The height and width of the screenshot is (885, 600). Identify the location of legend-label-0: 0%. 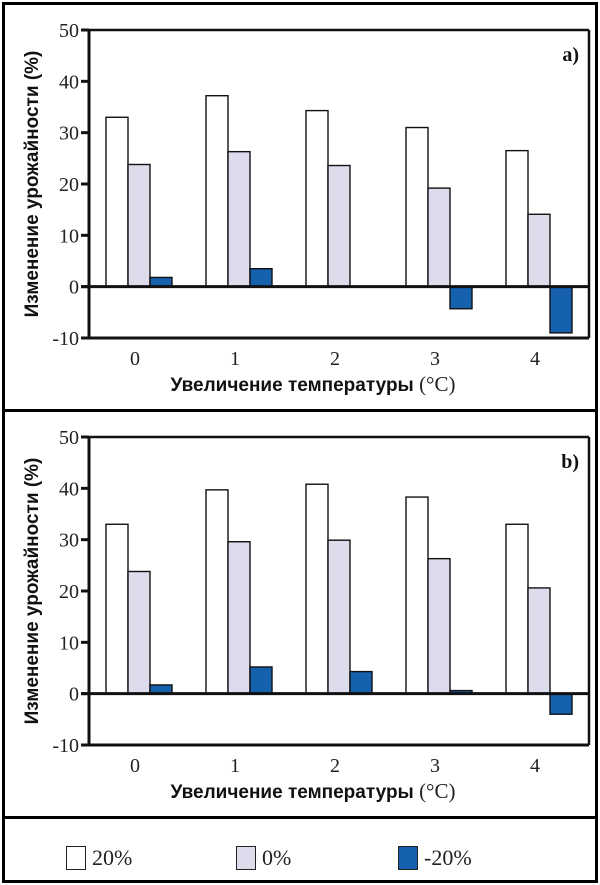
(277, 857).